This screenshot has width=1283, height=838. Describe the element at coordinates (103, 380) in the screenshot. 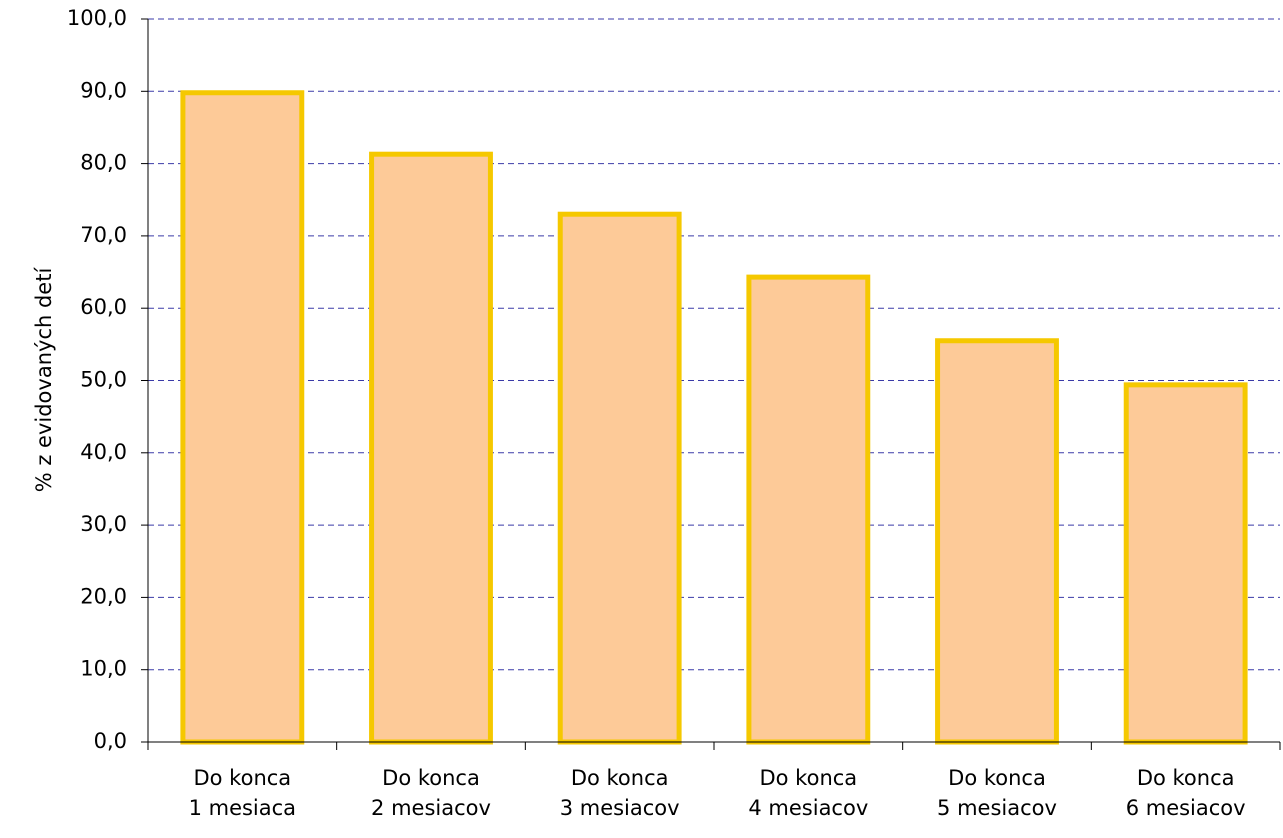

I see `y-tick-label: 50,0` at that location.